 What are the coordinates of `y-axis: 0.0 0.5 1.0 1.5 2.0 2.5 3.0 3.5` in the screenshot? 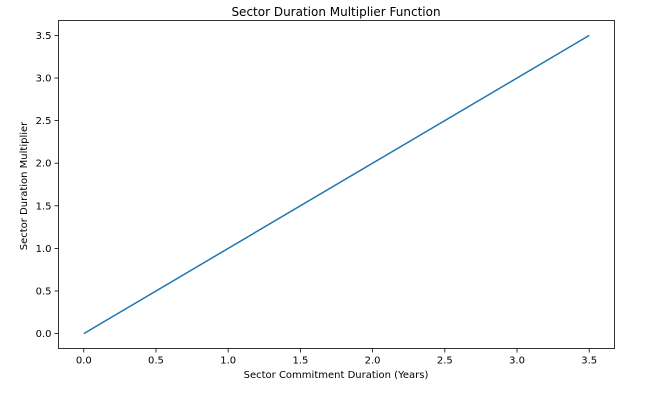 It's located at (47, 185).